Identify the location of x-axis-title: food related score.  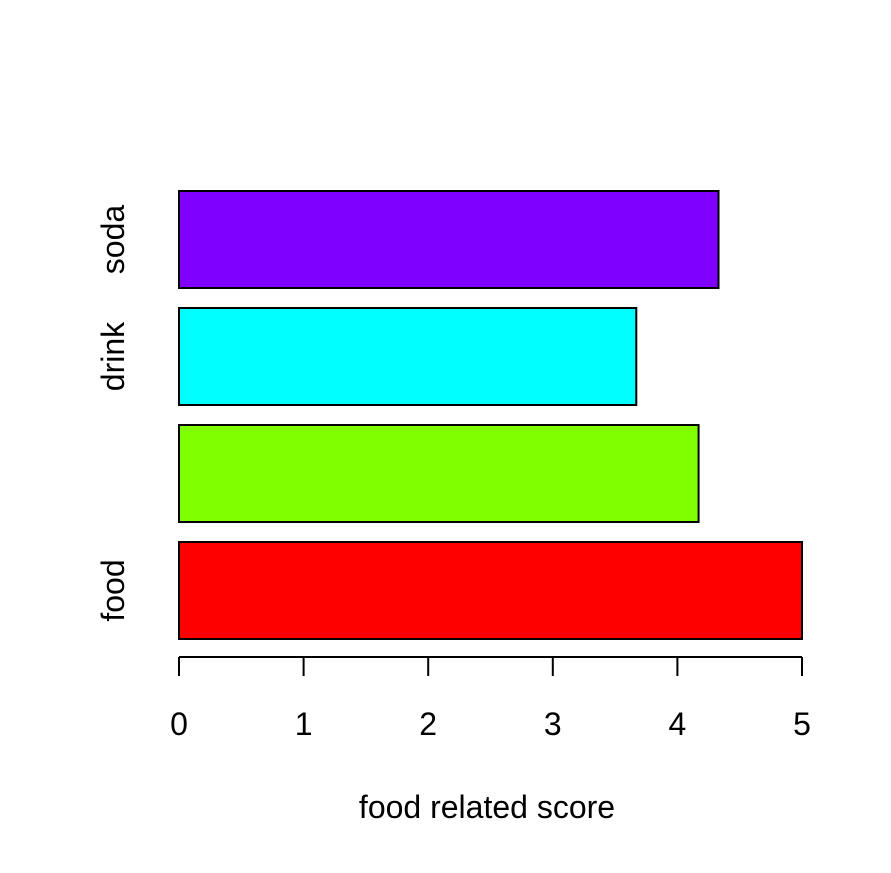
(487, 807).